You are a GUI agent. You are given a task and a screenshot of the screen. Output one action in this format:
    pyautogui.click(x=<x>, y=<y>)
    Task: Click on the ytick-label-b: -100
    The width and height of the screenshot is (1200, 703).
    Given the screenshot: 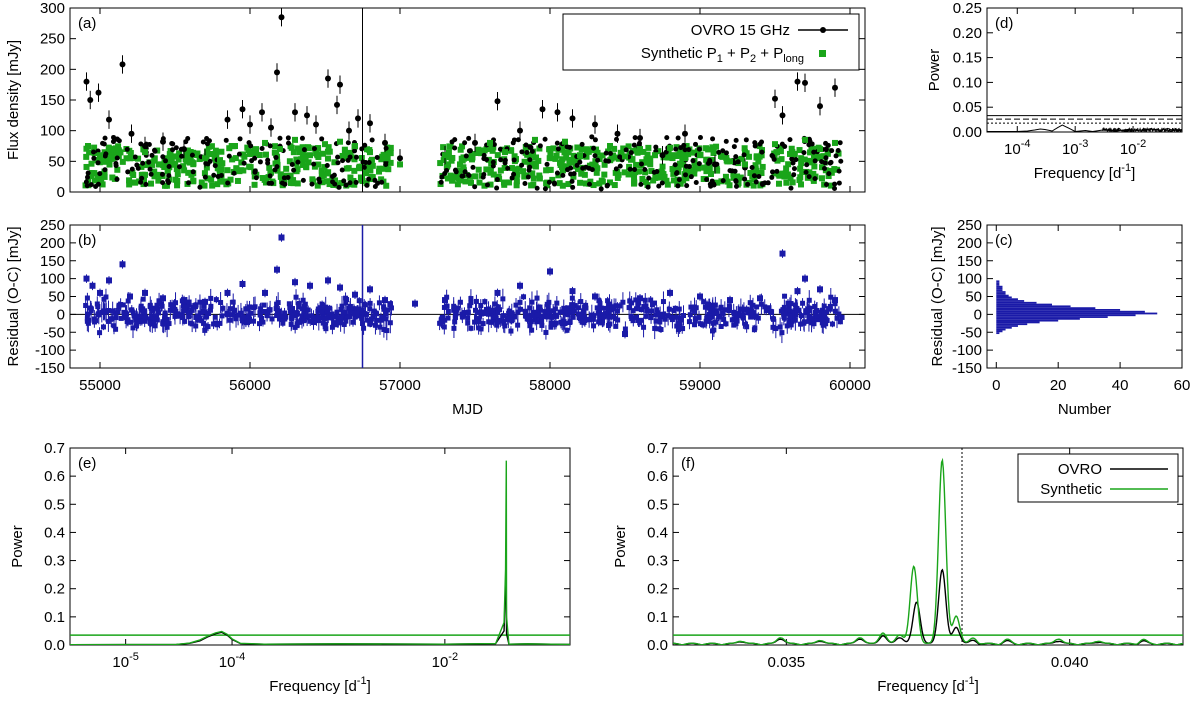 What is the action you would take?
    pyautogui.click(x=50, y=350)
    